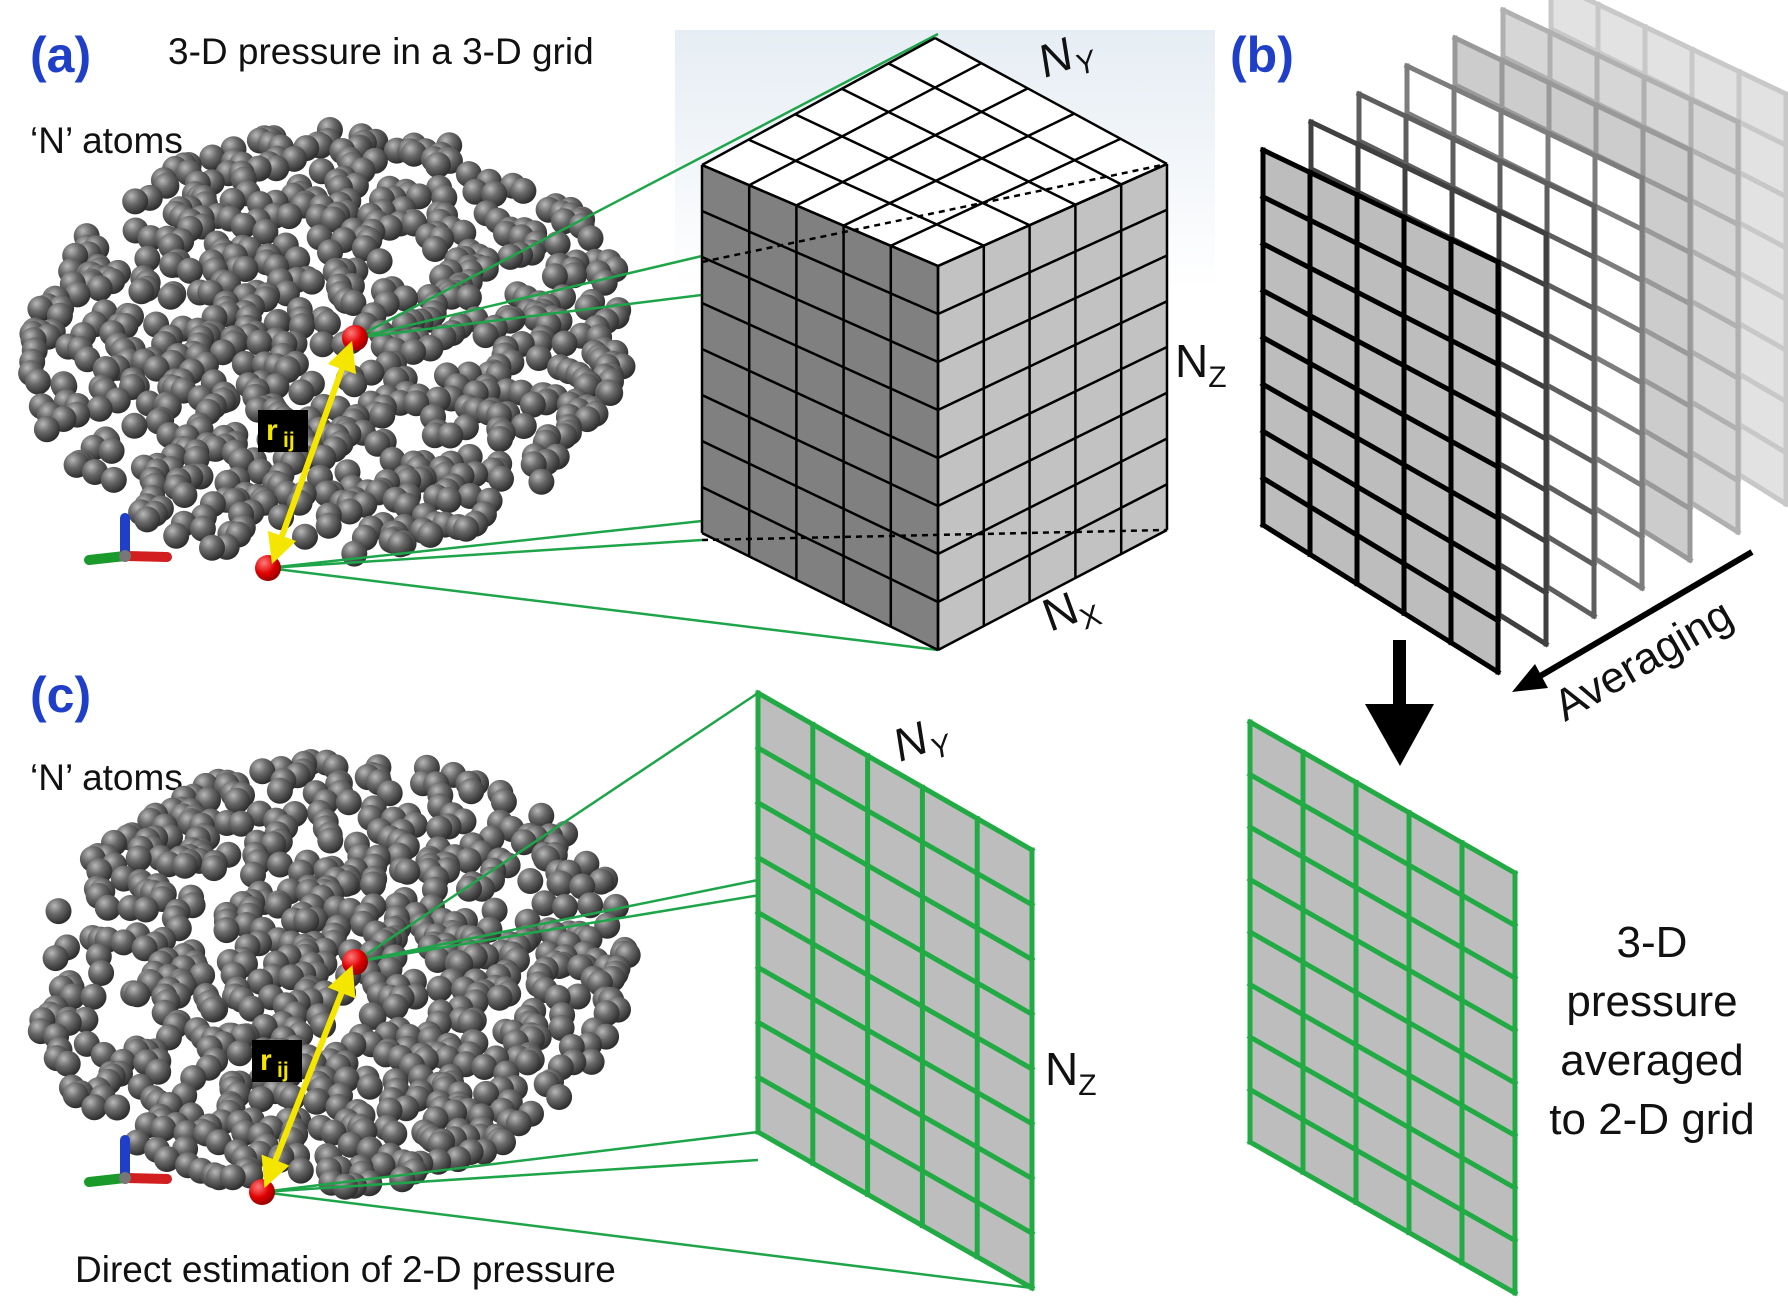  I want to click on averaging-label: Averaging, so click(1643, 660).